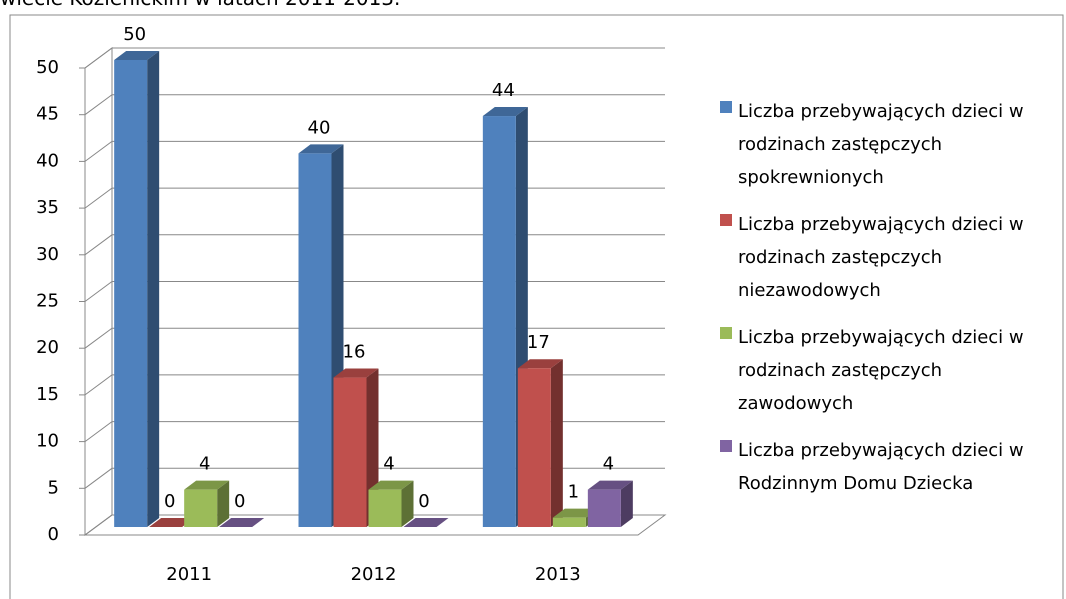 This screenshot has width=1066, height=599. Describe the element at coordinates (47, 394) in the screenshot. I see `y-tick-label: 15` at that location.